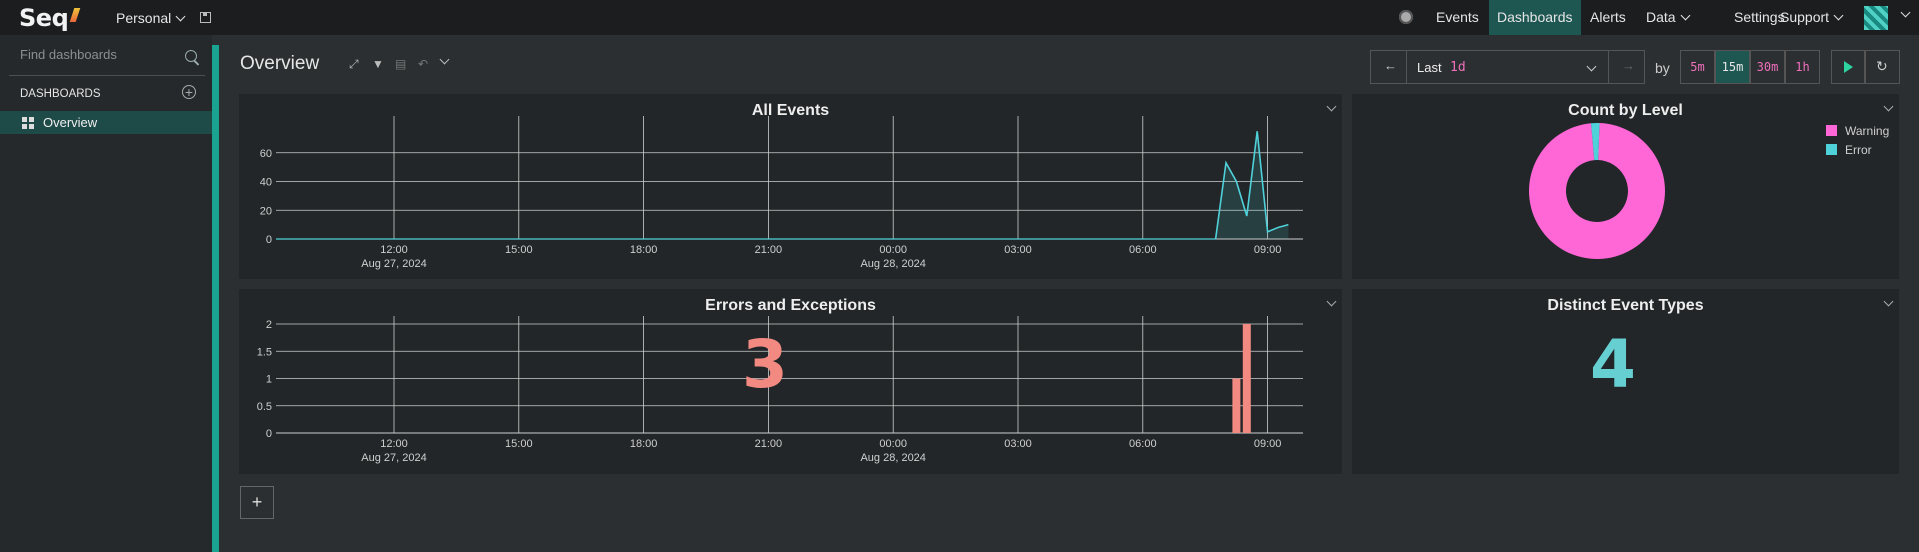  I want to click on series-line, so click(1251, 185).